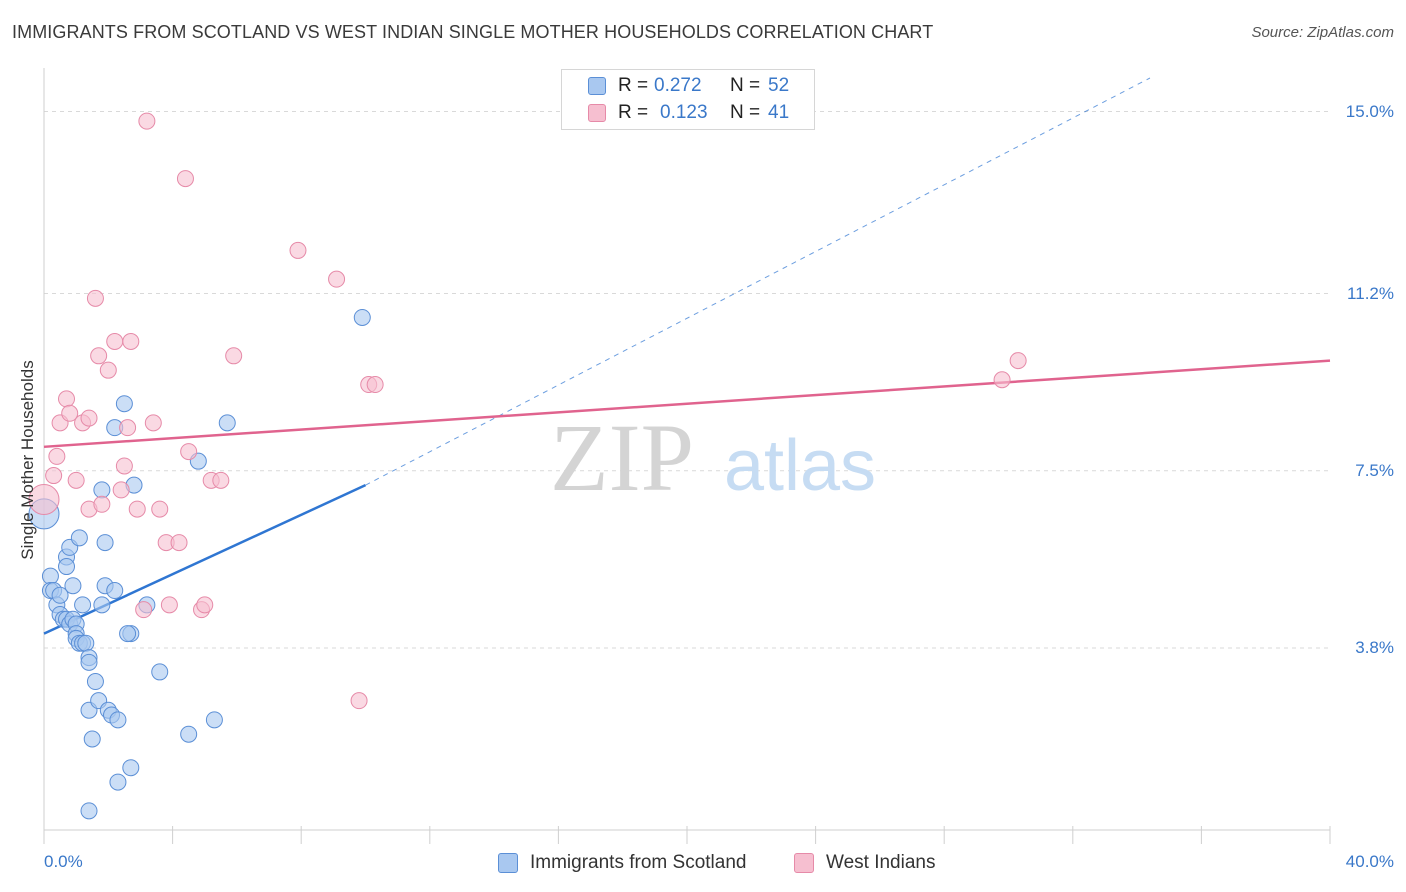  Describe the element at coordinates (638, 862) in the screenshot. I see `legend-label-scotland: Immigrants from Scotland` at that location.